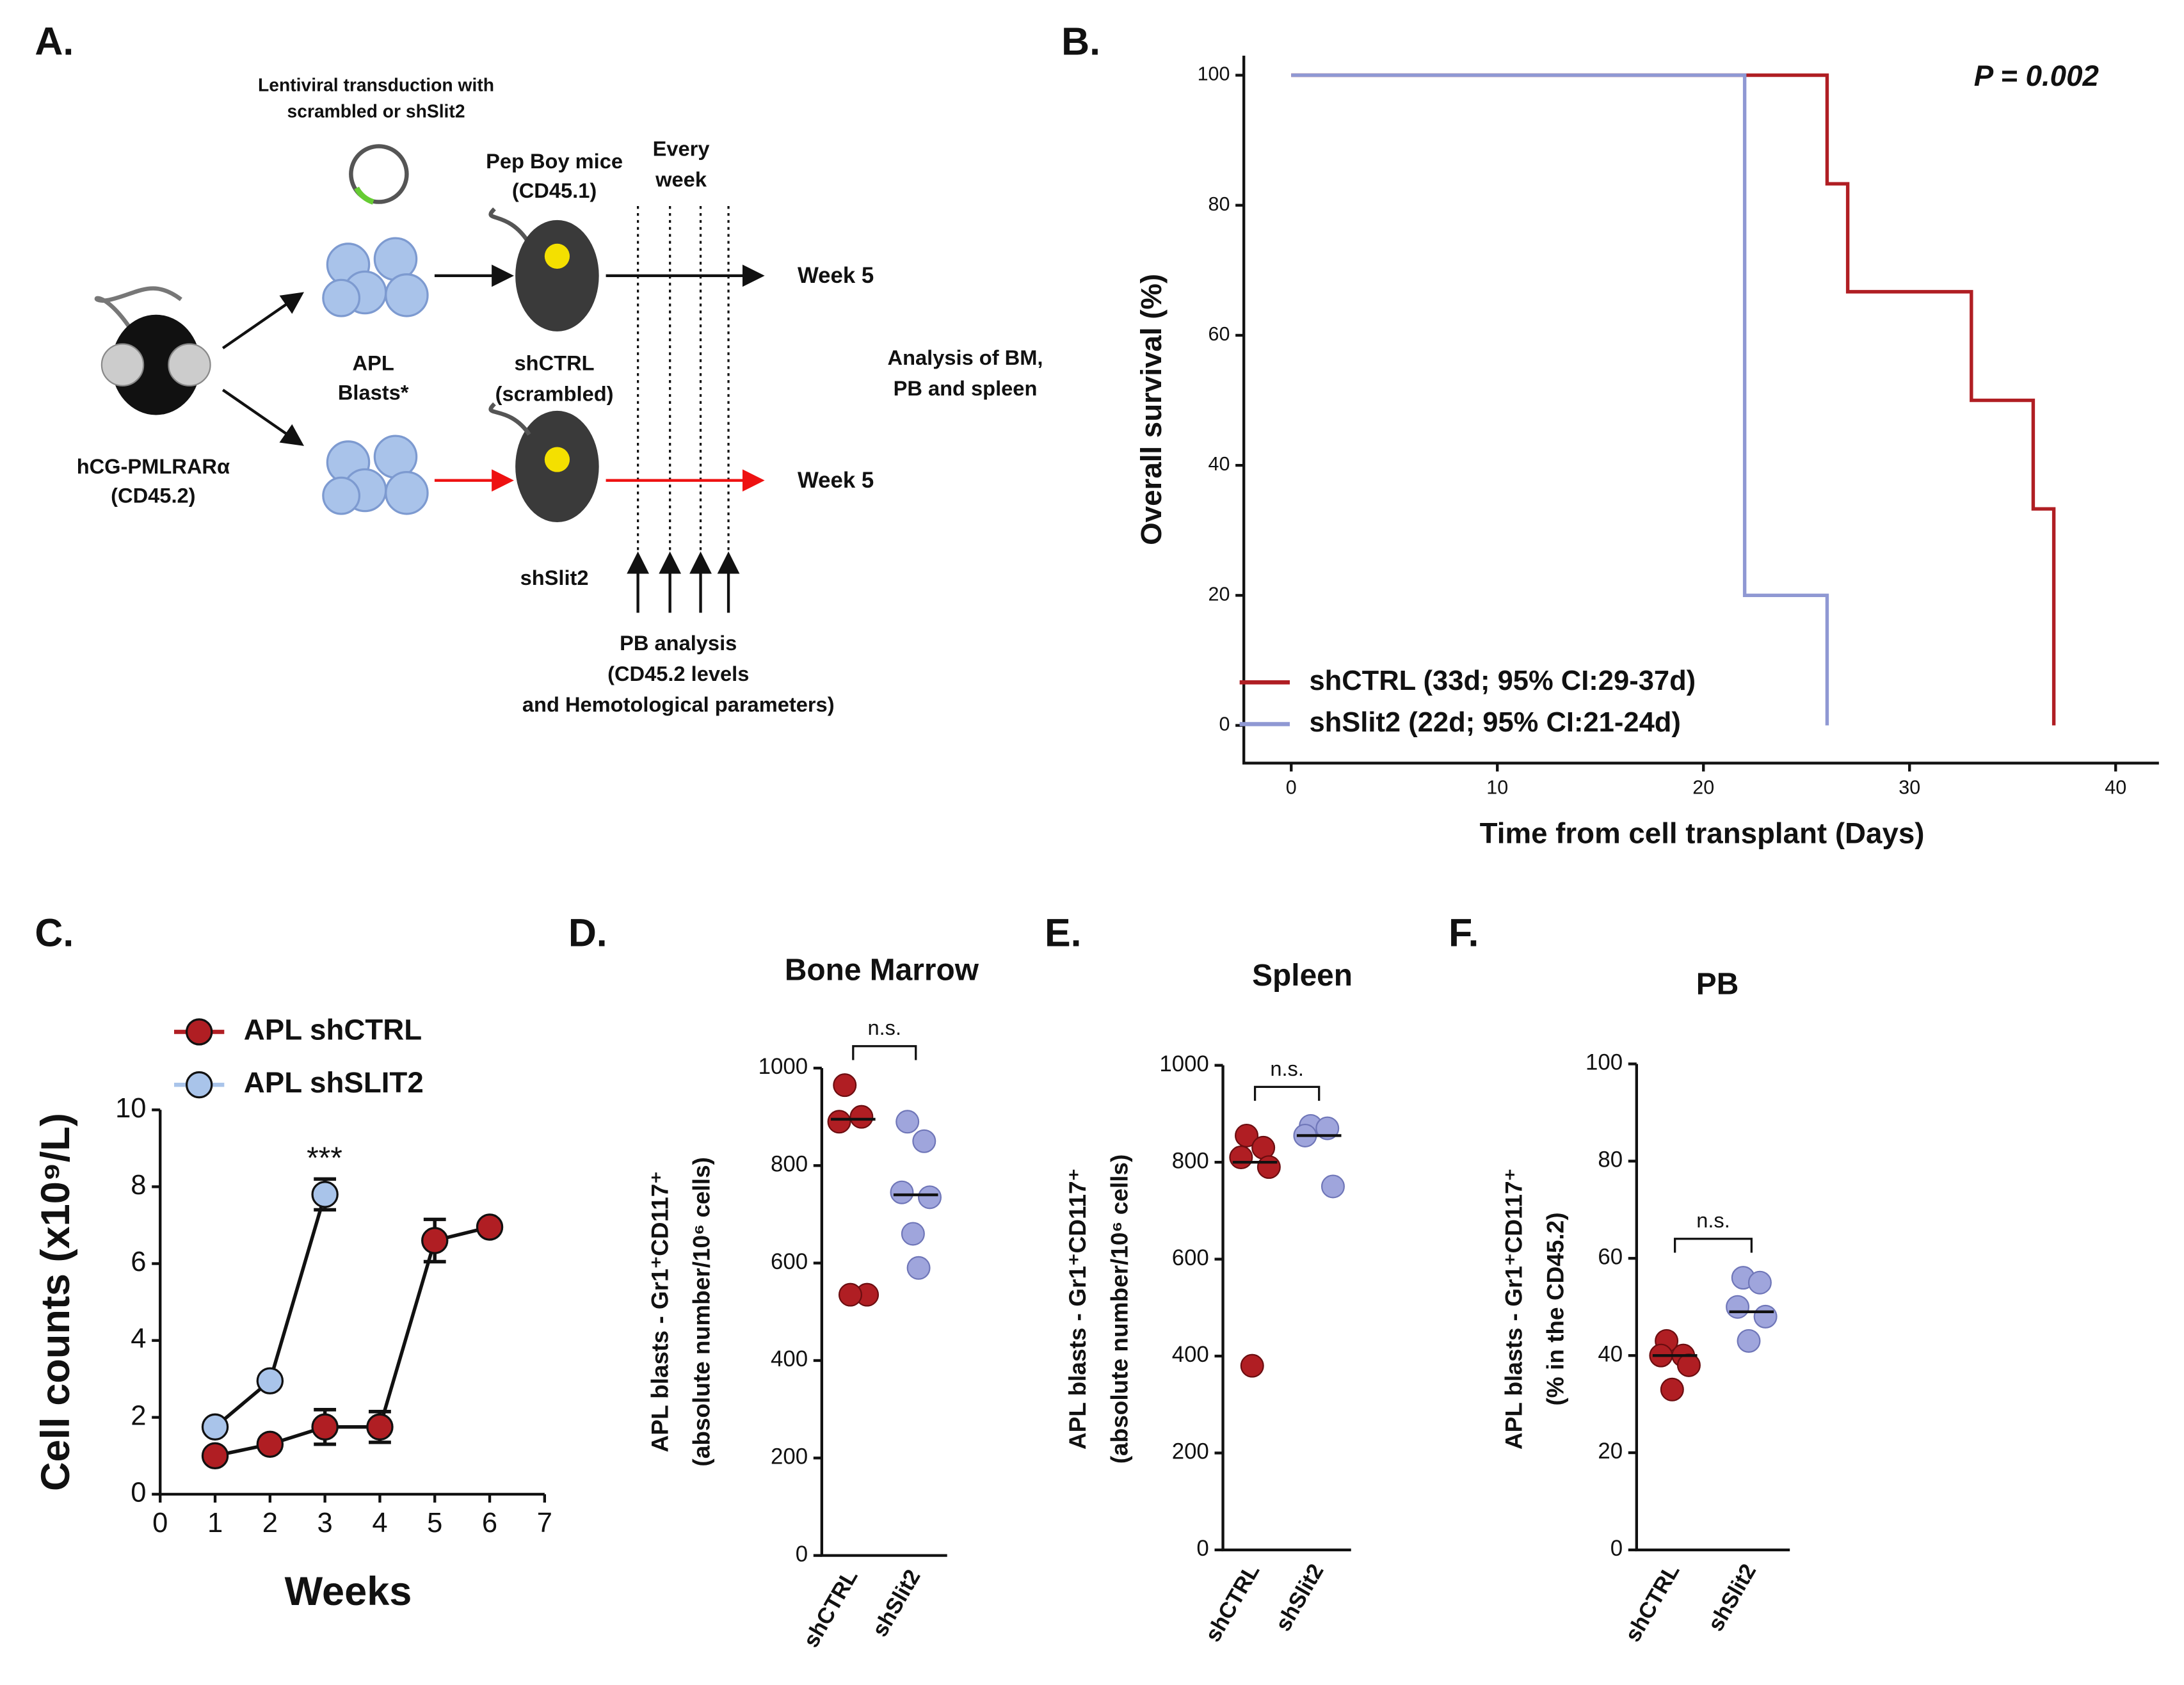 The height and width of the screenshot is (1685, 2184). Describe the element at coordinates (681, 149) in the screenshot. I see `label: Every` at that location.